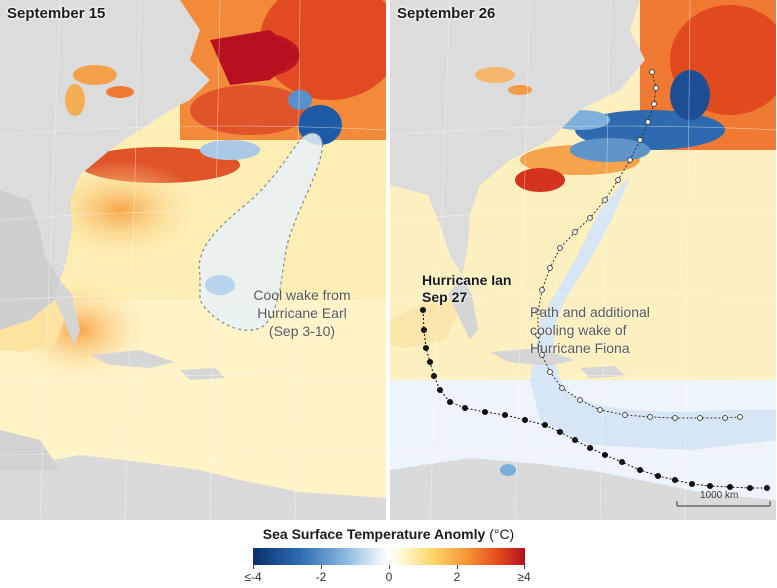  What do you see at coordinates (719, 495) in the screenshot?
I see `scale-bar-label: 1000 km` at bounding box center [719, 495].